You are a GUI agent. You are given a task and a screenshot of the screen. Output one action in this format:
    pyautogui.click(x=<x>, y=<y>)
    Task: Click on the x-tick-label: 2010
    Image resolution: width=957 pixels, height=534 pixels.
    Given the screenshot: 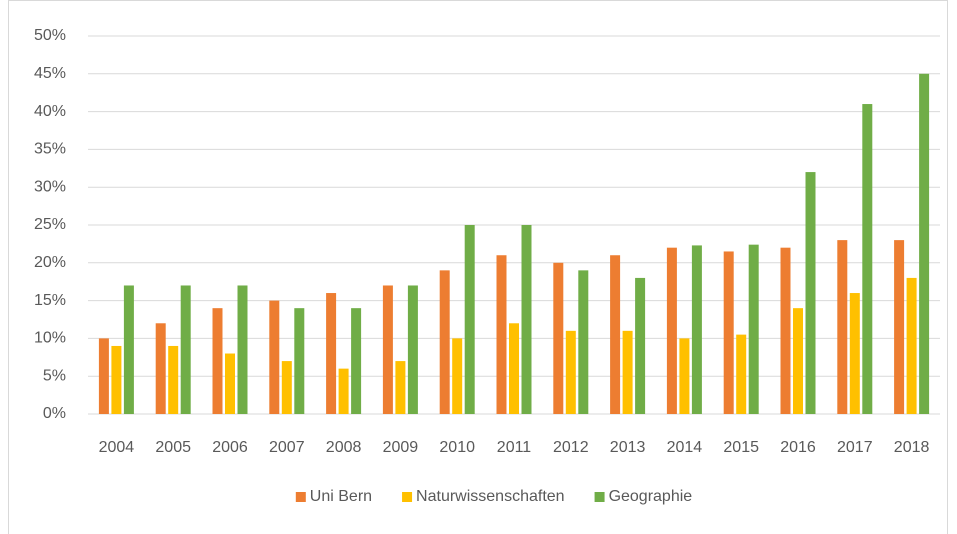 What is the action you would take?
    pyautogui.click(x=457, y=447)
    